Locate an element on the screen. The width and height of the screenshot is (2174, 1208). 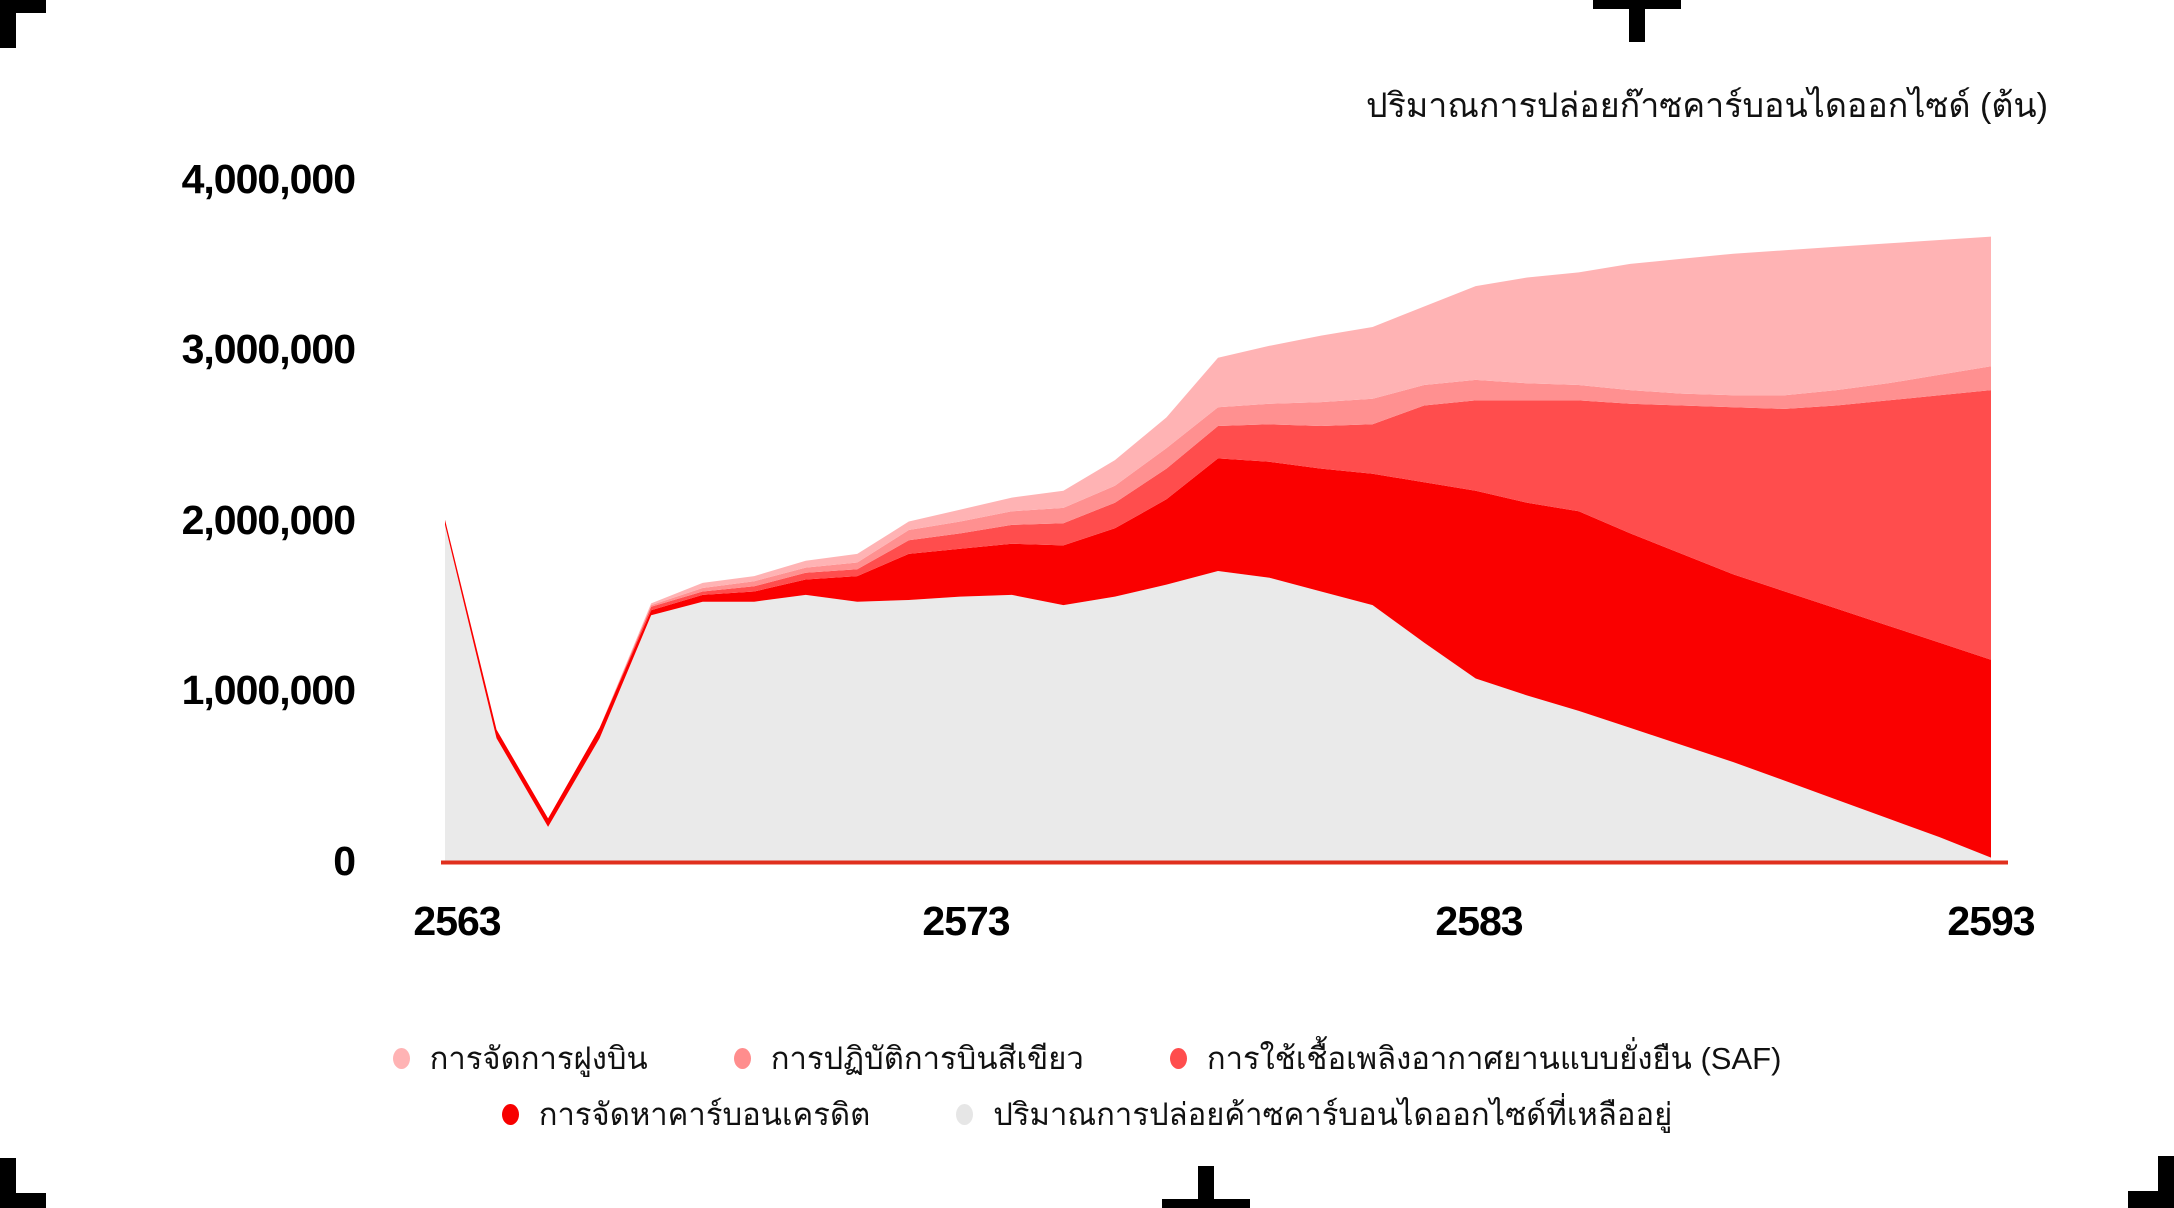
legend-label-saf: การใช้เชื้อเพลิงอากาศยานแบบยั่งยืน (SAF) is located at coordinates (1494, 1058).